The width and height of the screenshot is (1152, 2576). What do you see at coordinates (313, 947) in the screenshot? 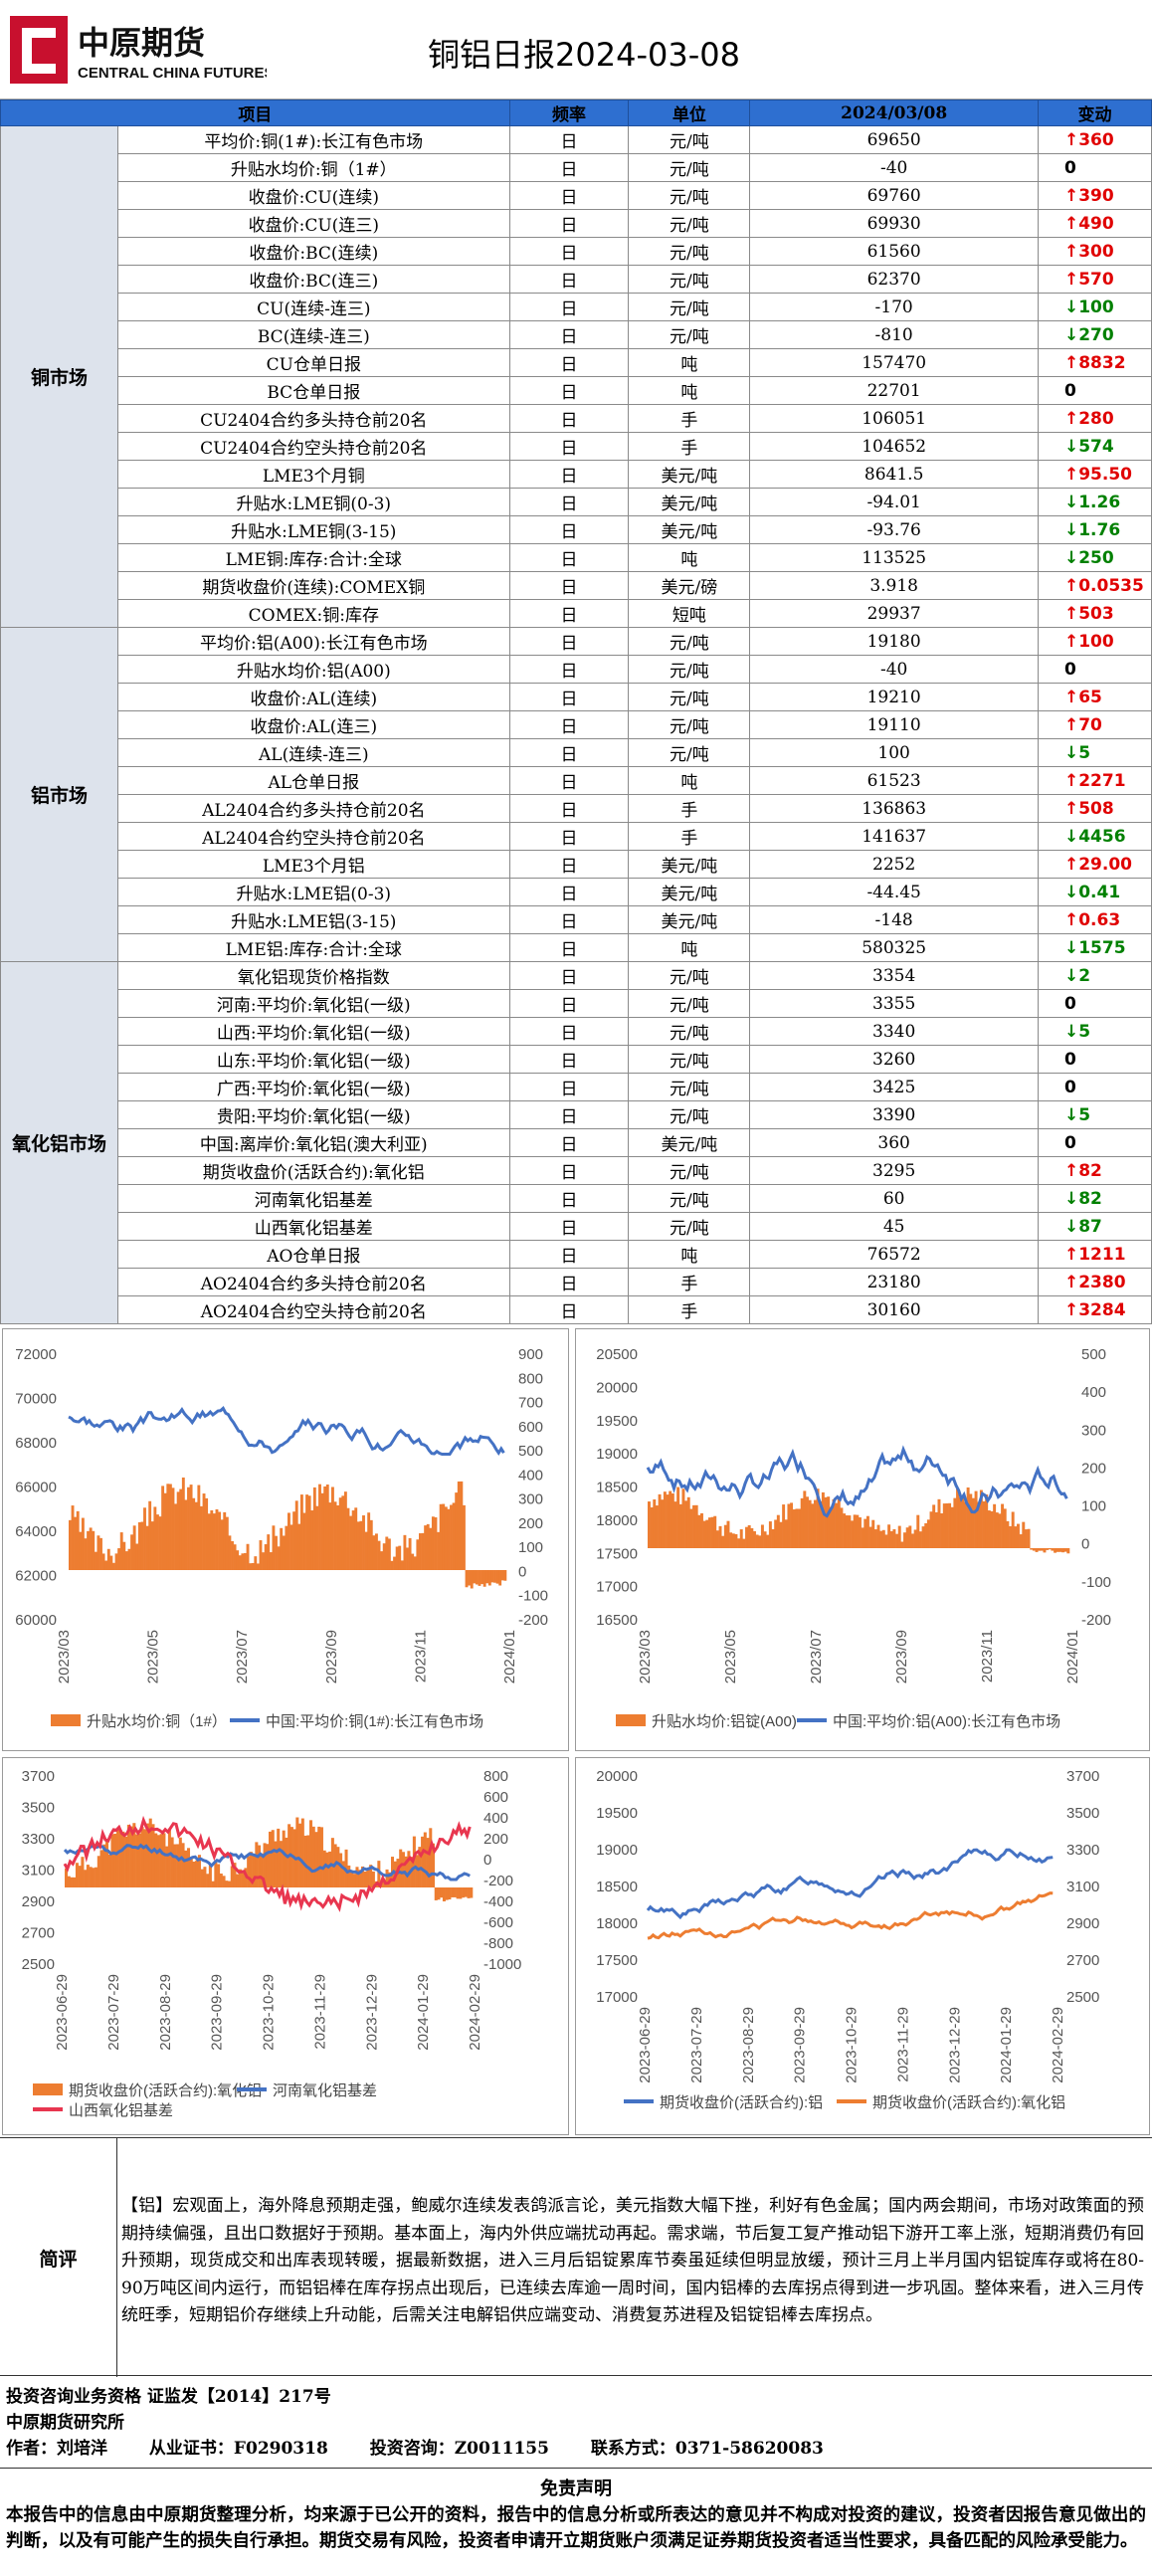
I see `item-name-cell: LME铝:库存:合计:全球` at bounding box center [313, 947].